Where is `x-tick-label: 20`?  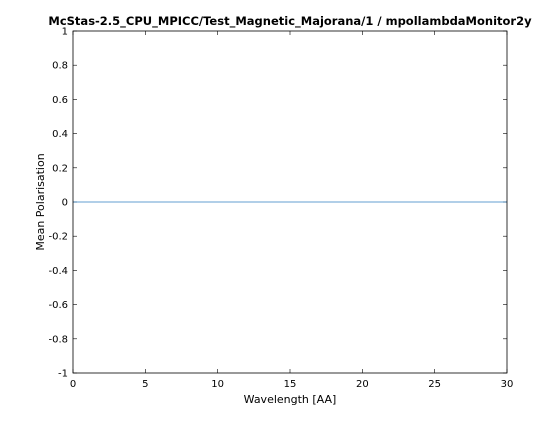
x-tick-label: 20 is located at coordinates (362, 384).